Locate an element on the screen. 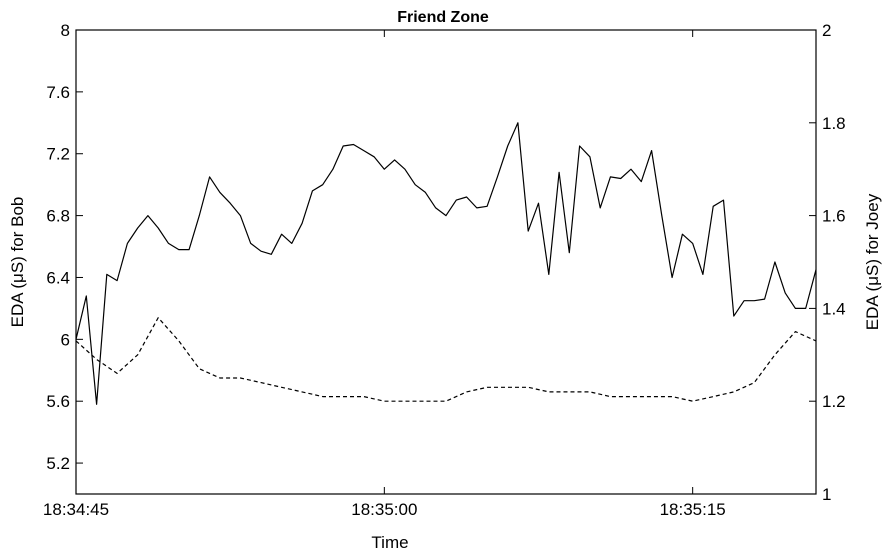  left-tick-label: 6 is located at coordinates (65, 339).